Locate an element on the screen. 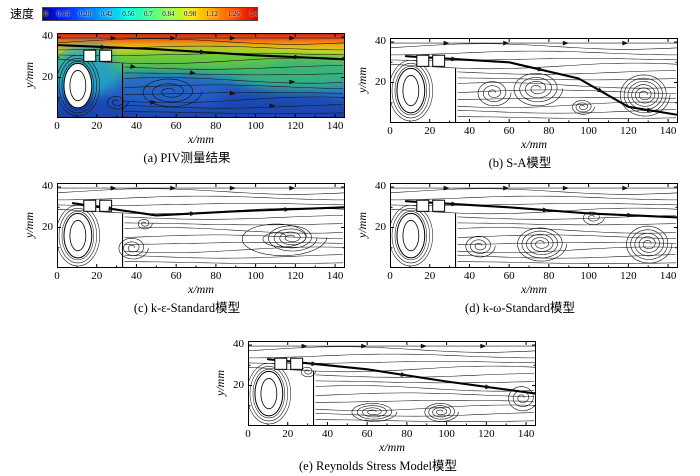  colorbar-tick: 1.4 is located at coordinates (254, 13).